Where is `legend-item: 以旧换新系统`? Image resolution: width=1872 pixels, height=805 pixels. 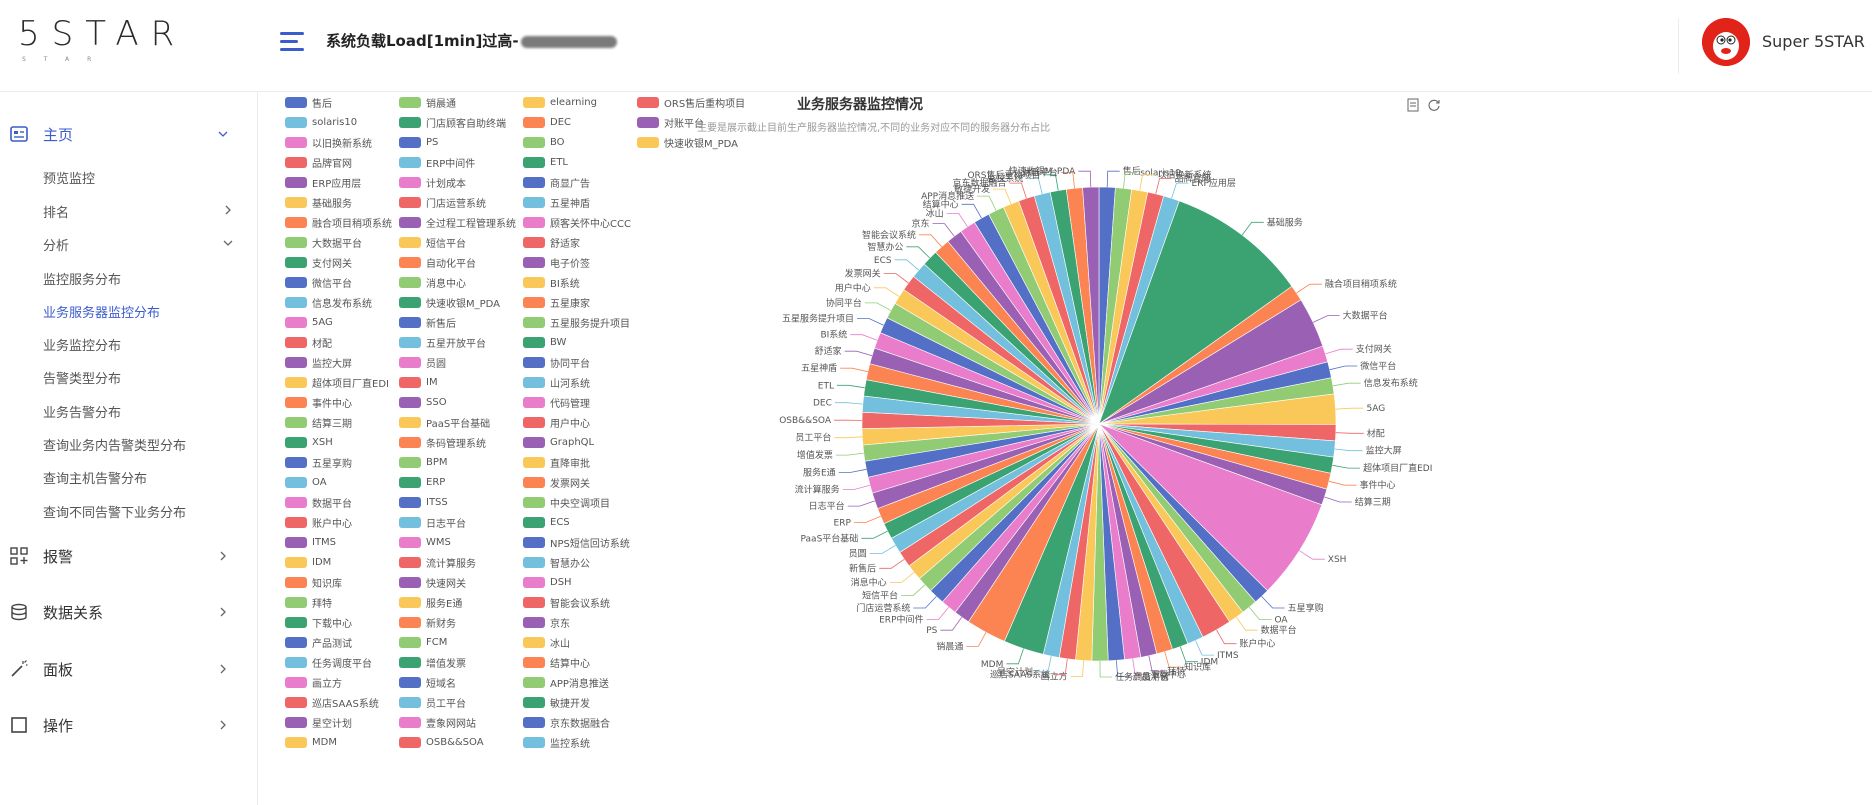
legend-item: 以旧换新系统 is located at coordinates (328, 143).